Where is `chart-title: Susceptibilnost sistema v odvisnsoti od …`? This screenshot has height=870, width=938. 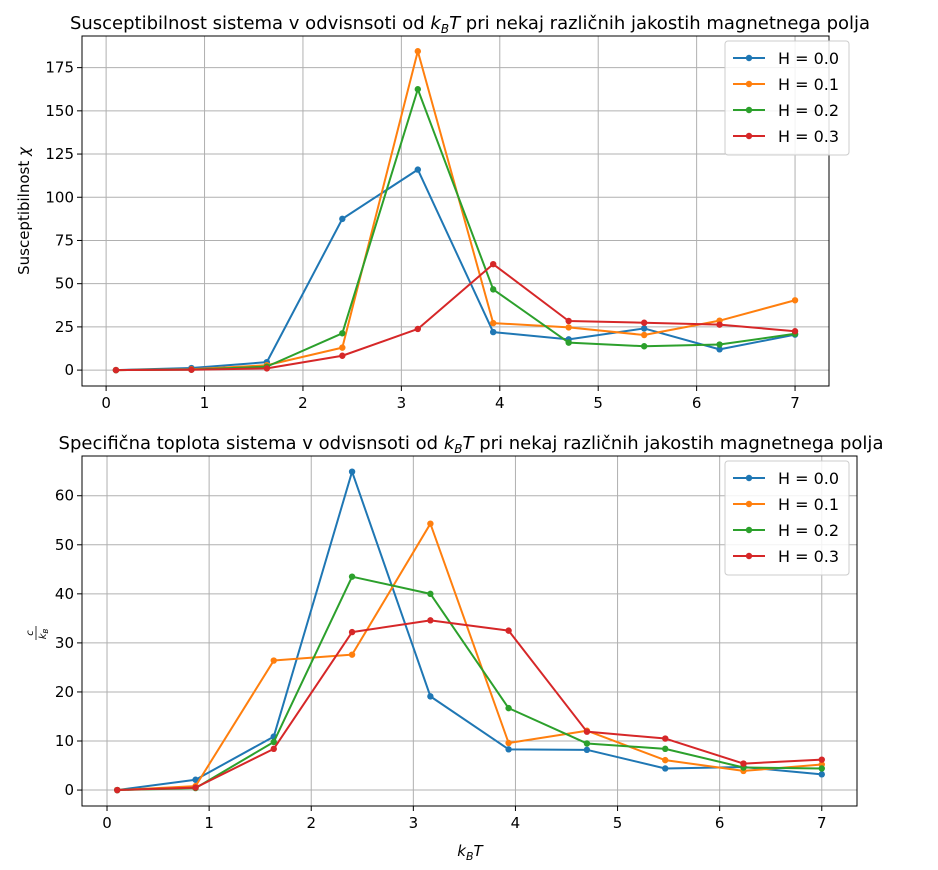
chart-title: Susceptibilnost sistema v odvisnsoti od … is located at coordinates (470, 24).